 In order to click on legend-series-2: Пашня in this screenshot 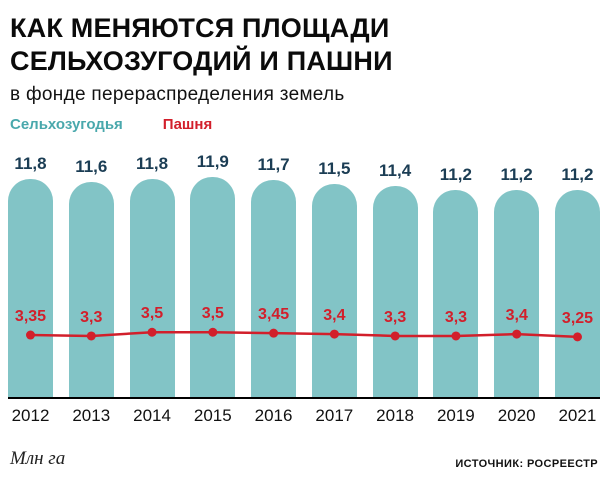, I will do `click(187, 124)`.